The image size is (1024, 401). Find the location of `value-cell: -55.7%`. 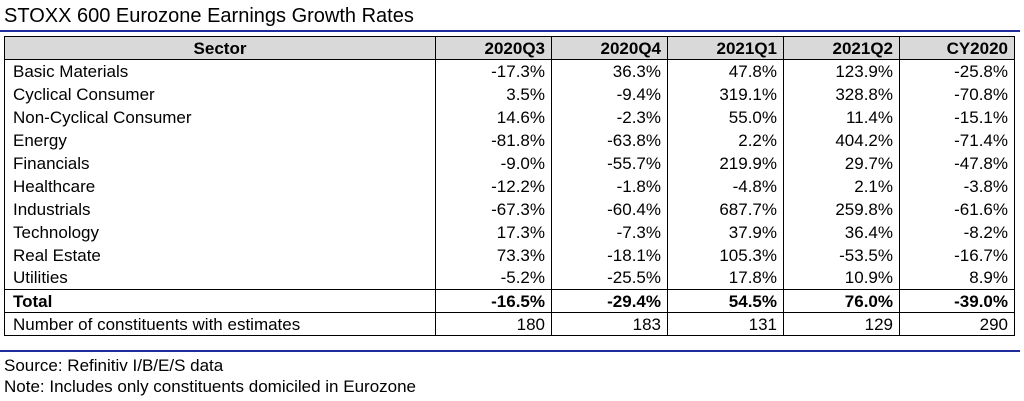

value-cell: -55.7% is located at coordinates (609, 163).